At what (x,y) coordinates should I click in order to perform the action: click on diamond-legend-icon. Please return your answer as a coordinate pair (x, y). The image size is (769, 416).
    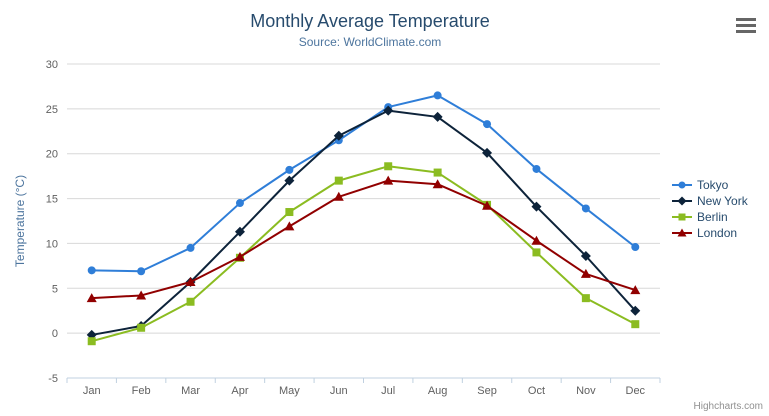
    Looking at the image, I should click on (682, 201).